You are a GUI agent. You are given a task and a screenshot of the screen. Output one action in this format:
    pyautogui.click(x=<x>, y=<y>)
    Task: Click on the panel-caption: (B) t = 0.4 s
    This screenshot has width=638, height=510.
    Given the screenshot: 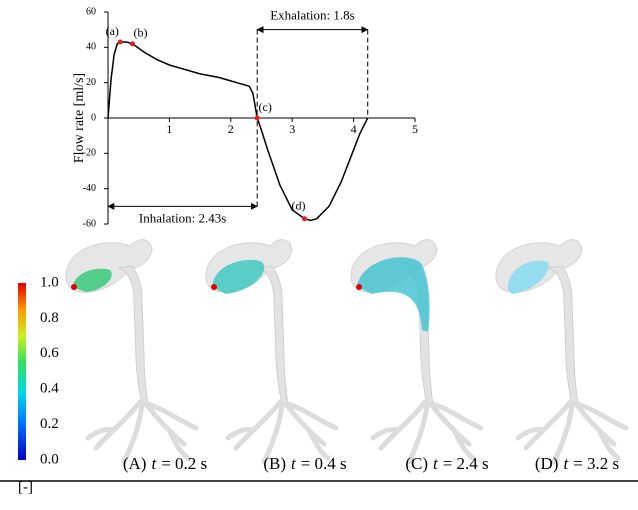 What is the action you would take?
    pyautogui.click(x=304, y=463)
    